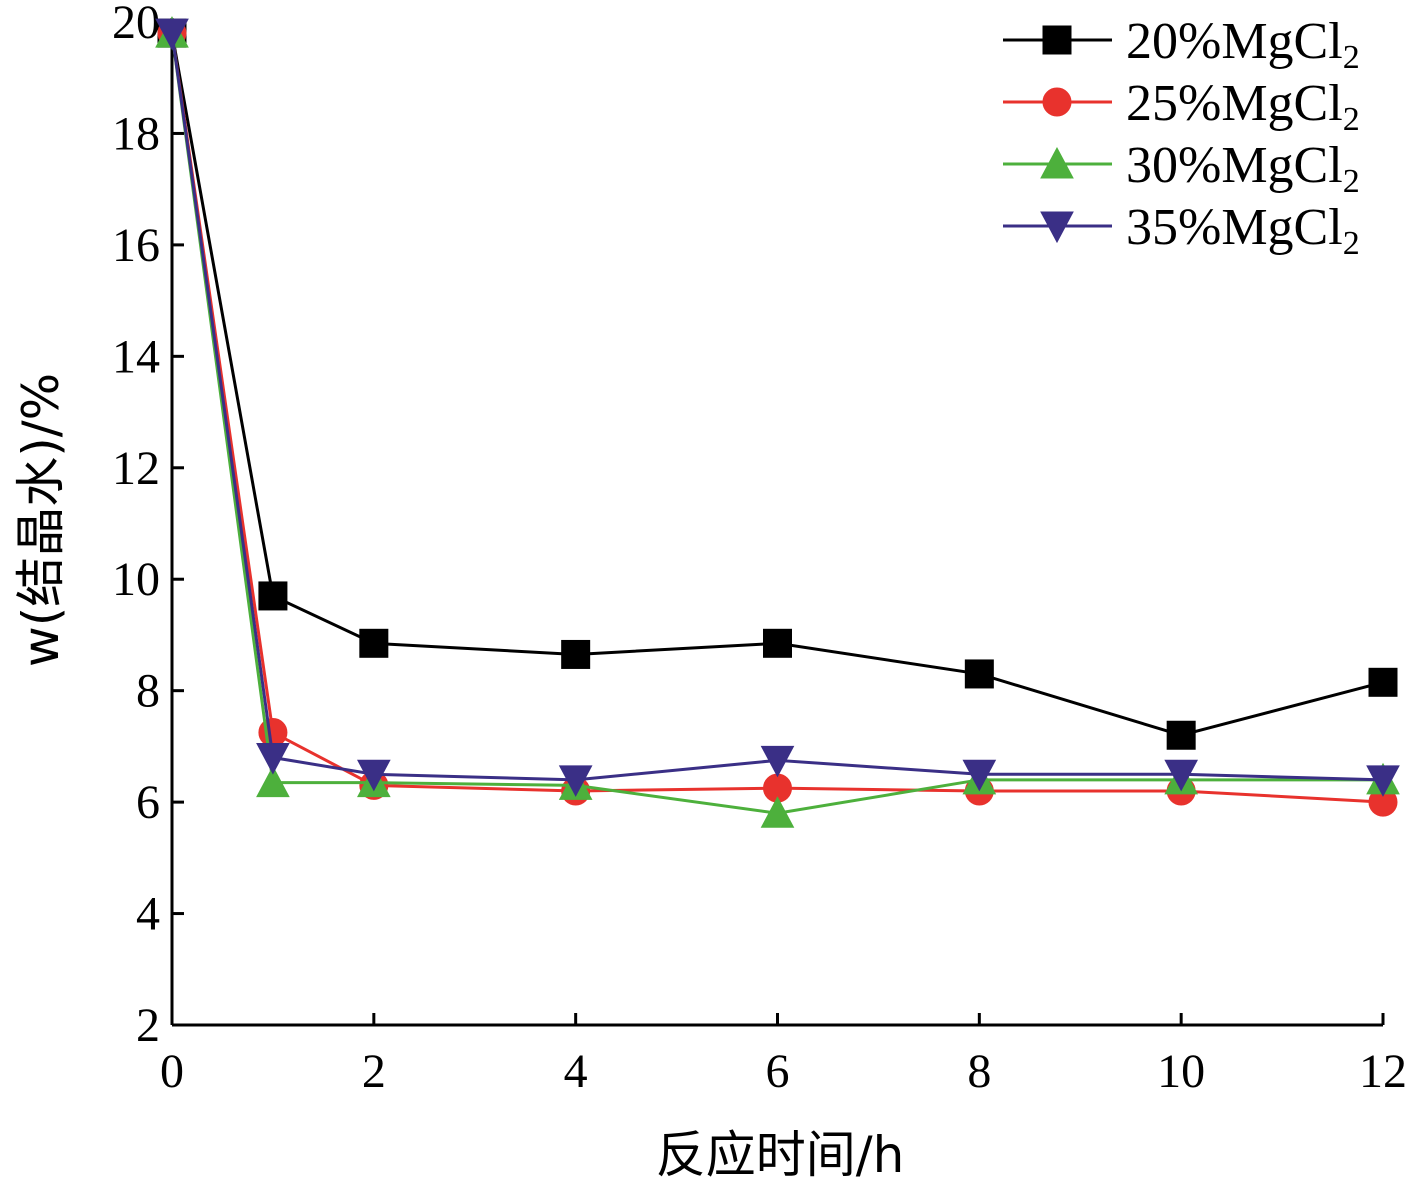 The image size is (1417, 1181). What do you see at coordinates (136, 356) in the screenshot?
I see `y-tick-label: 14` at bounding box center [136, 356].